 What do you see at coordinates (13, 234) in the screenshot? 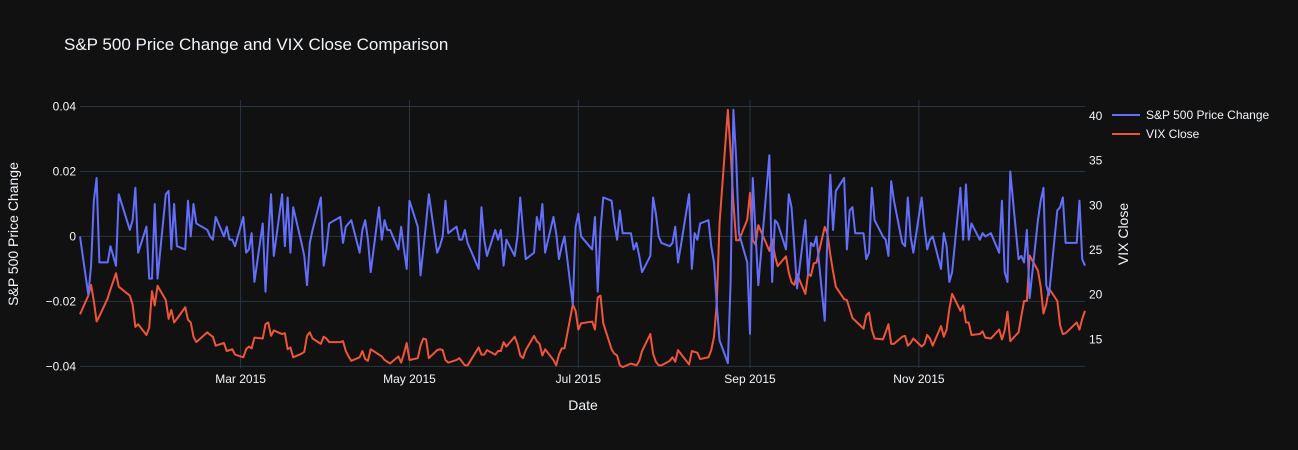
I see `y-left-axis-title: S&P 500 Price Change` at bounding box center [13, 234].